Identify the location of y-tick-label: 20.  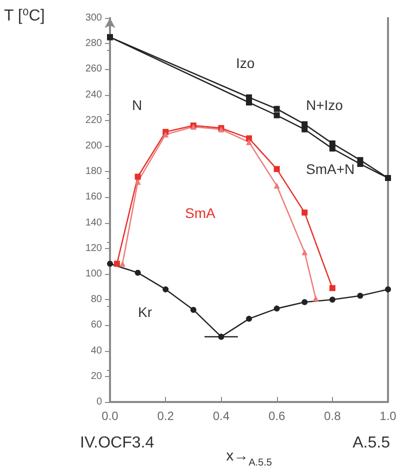
(96, 376).